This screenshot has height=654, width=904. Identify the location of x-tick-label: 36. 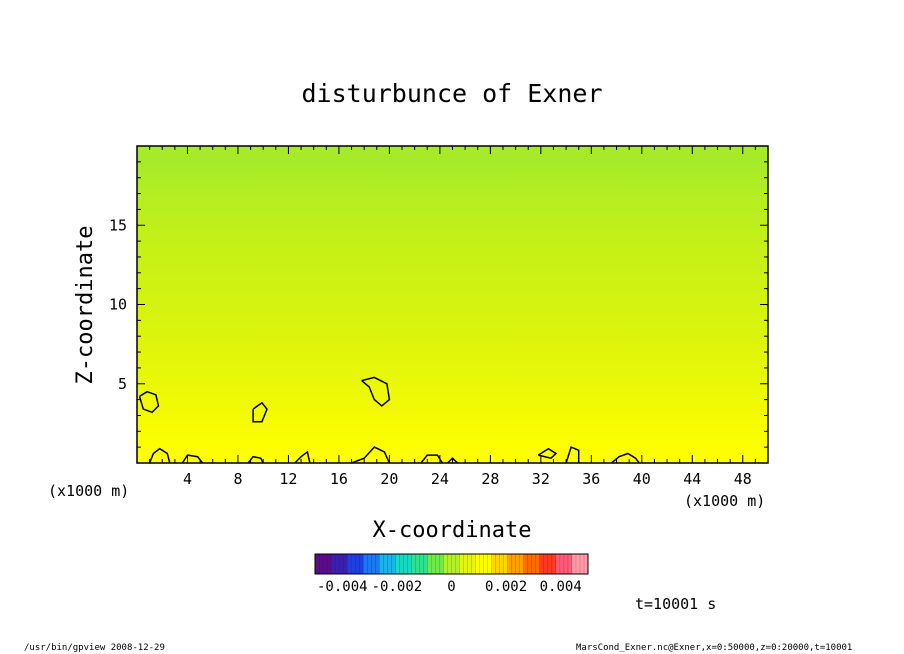
(591, 479).